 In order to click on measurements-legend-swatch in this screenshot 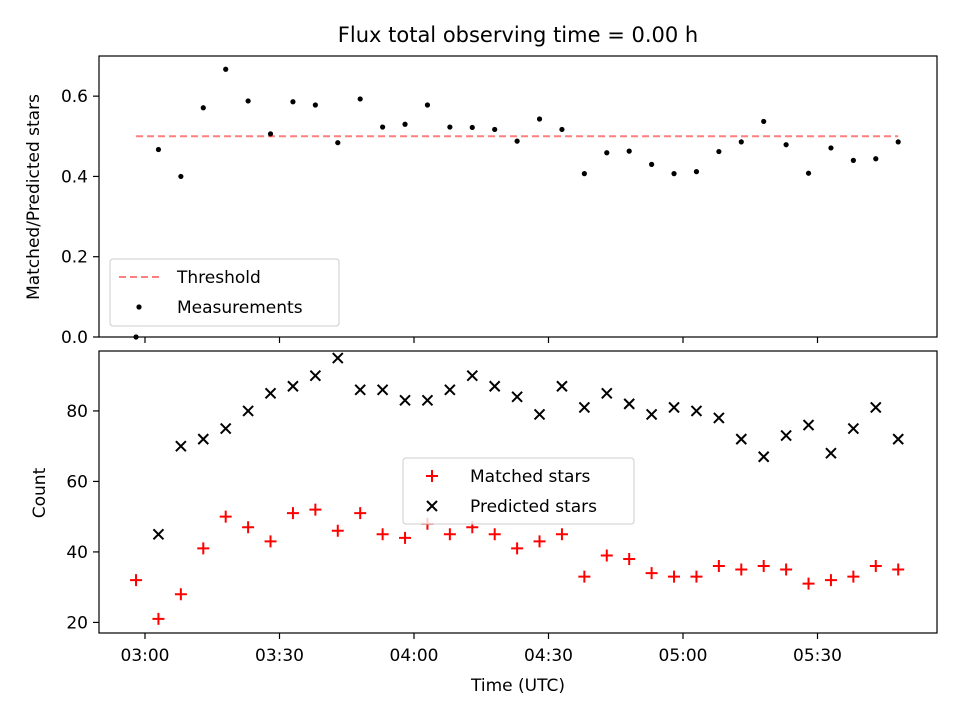, I will do `click(139, 307)`.